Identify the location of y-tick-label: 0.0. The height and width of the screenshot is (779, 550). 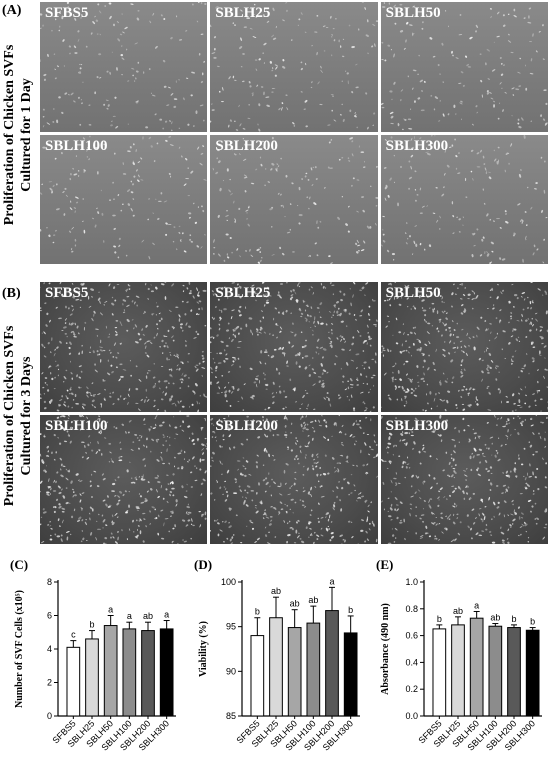
(411, 716).